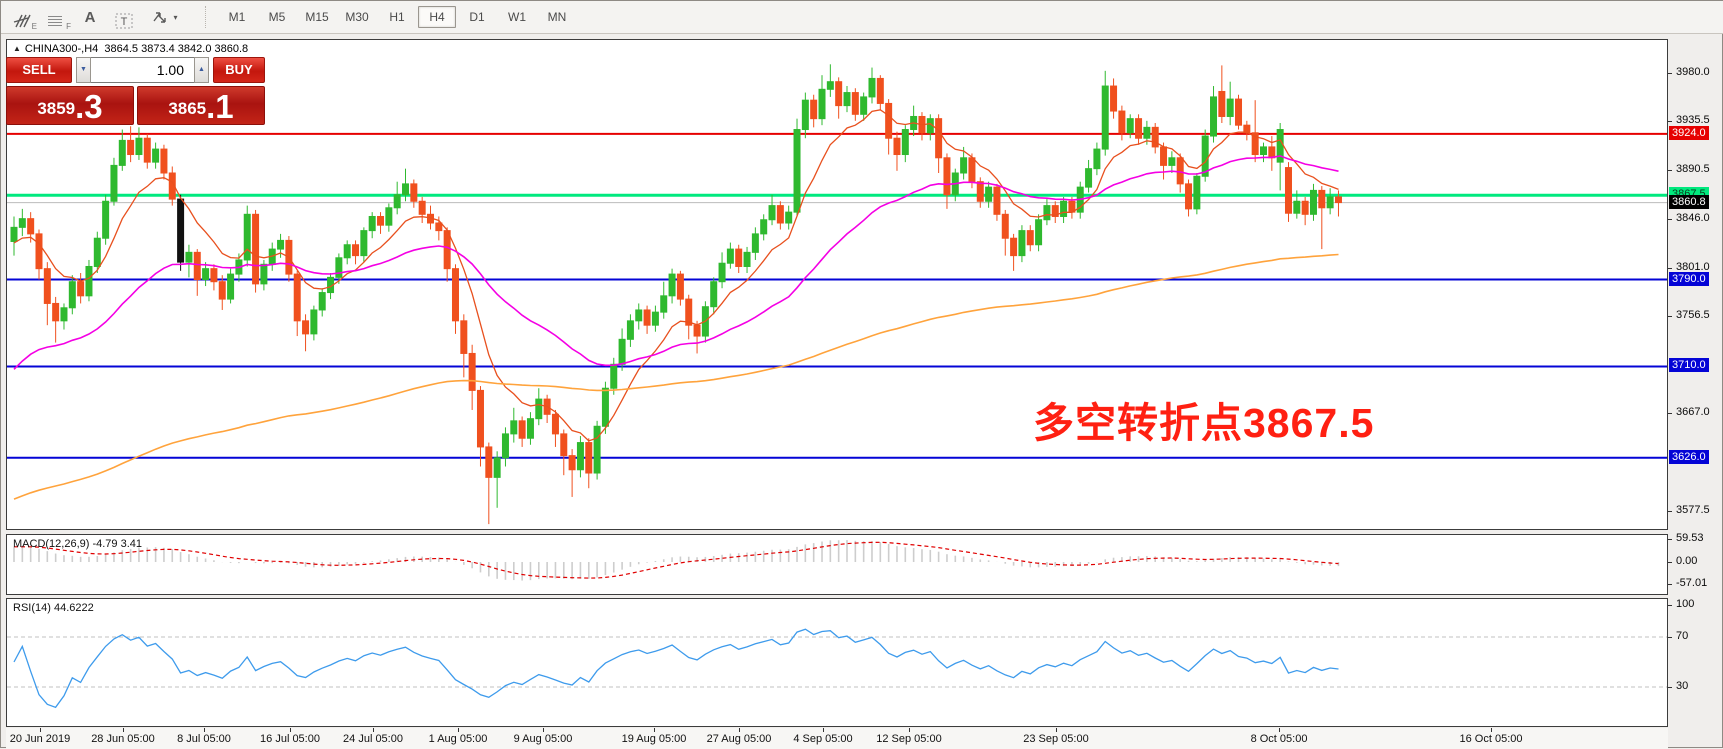 The image size is (1723, 749). I want to click on icon-sub-e: E, so click(34, 26).